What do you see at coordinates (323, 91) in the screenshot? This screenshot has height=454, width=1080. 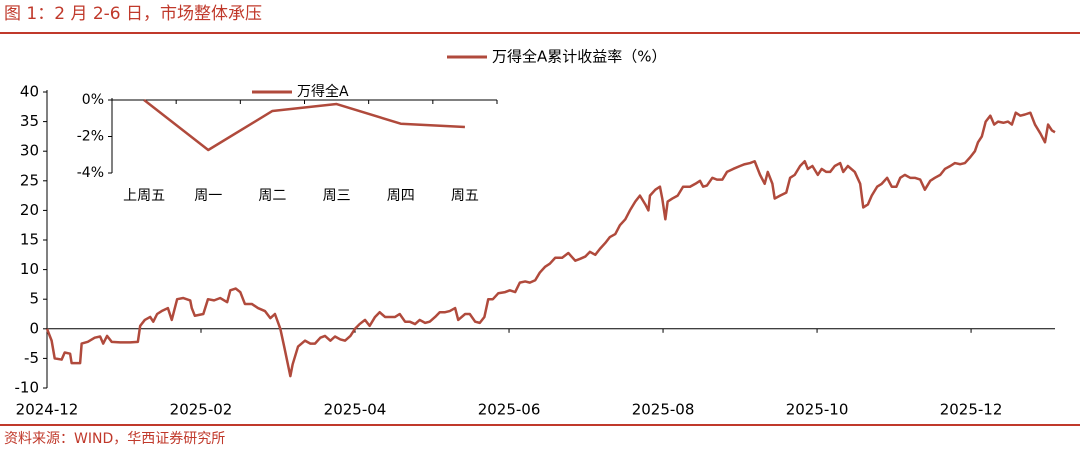 I see `legend-label: 万得全A` at bounding box center [323, 91].